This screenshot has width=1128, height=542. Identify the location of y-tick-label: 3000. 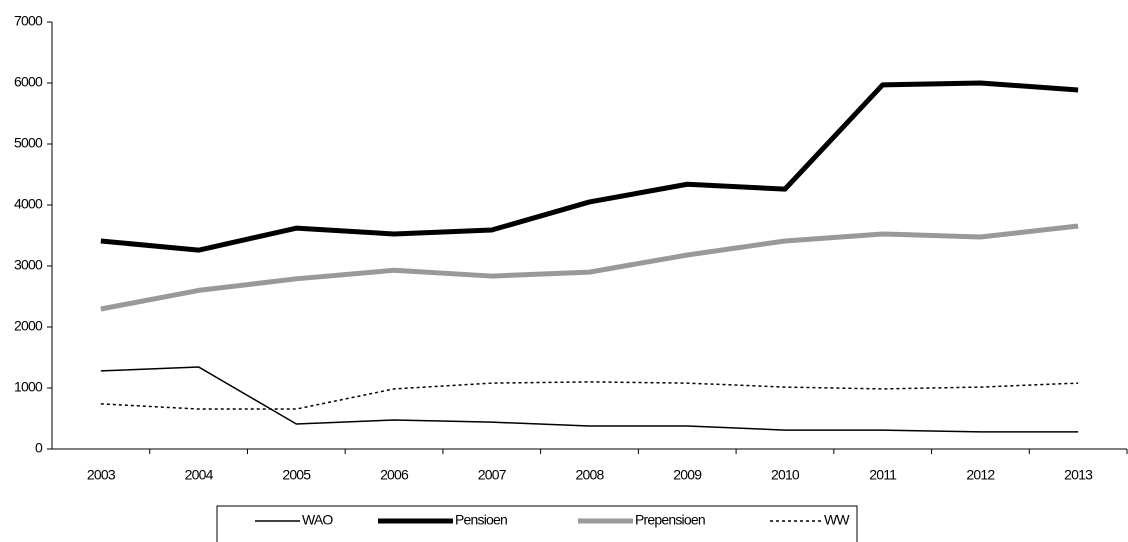
(28, 265).